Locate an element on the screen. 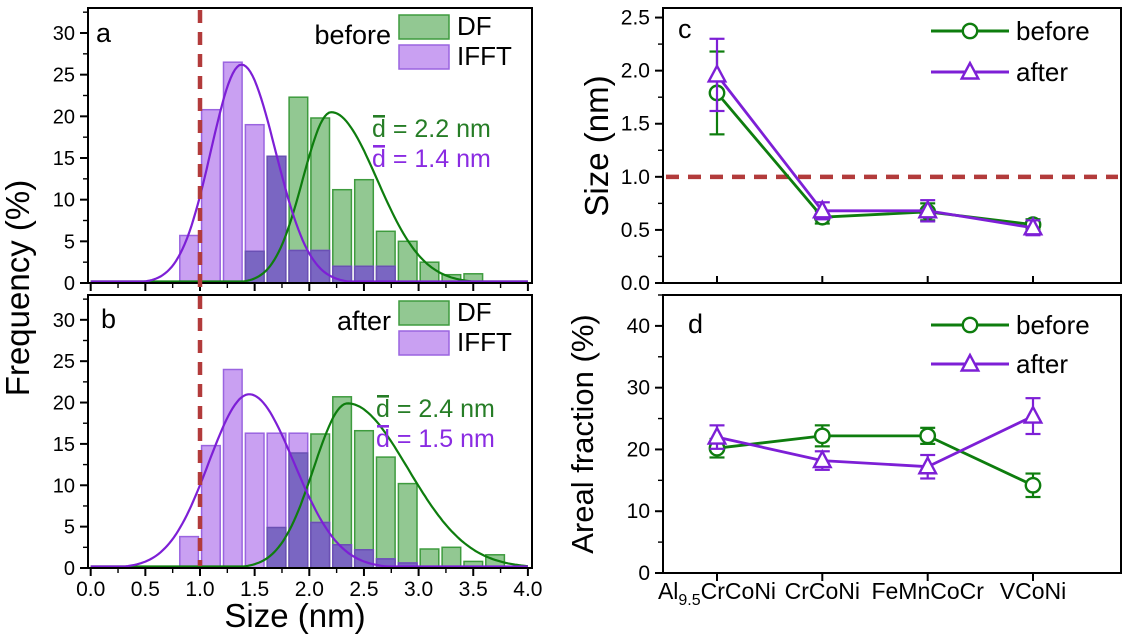  x-tick-label: 1.5 is located at coordinates (254, 589).